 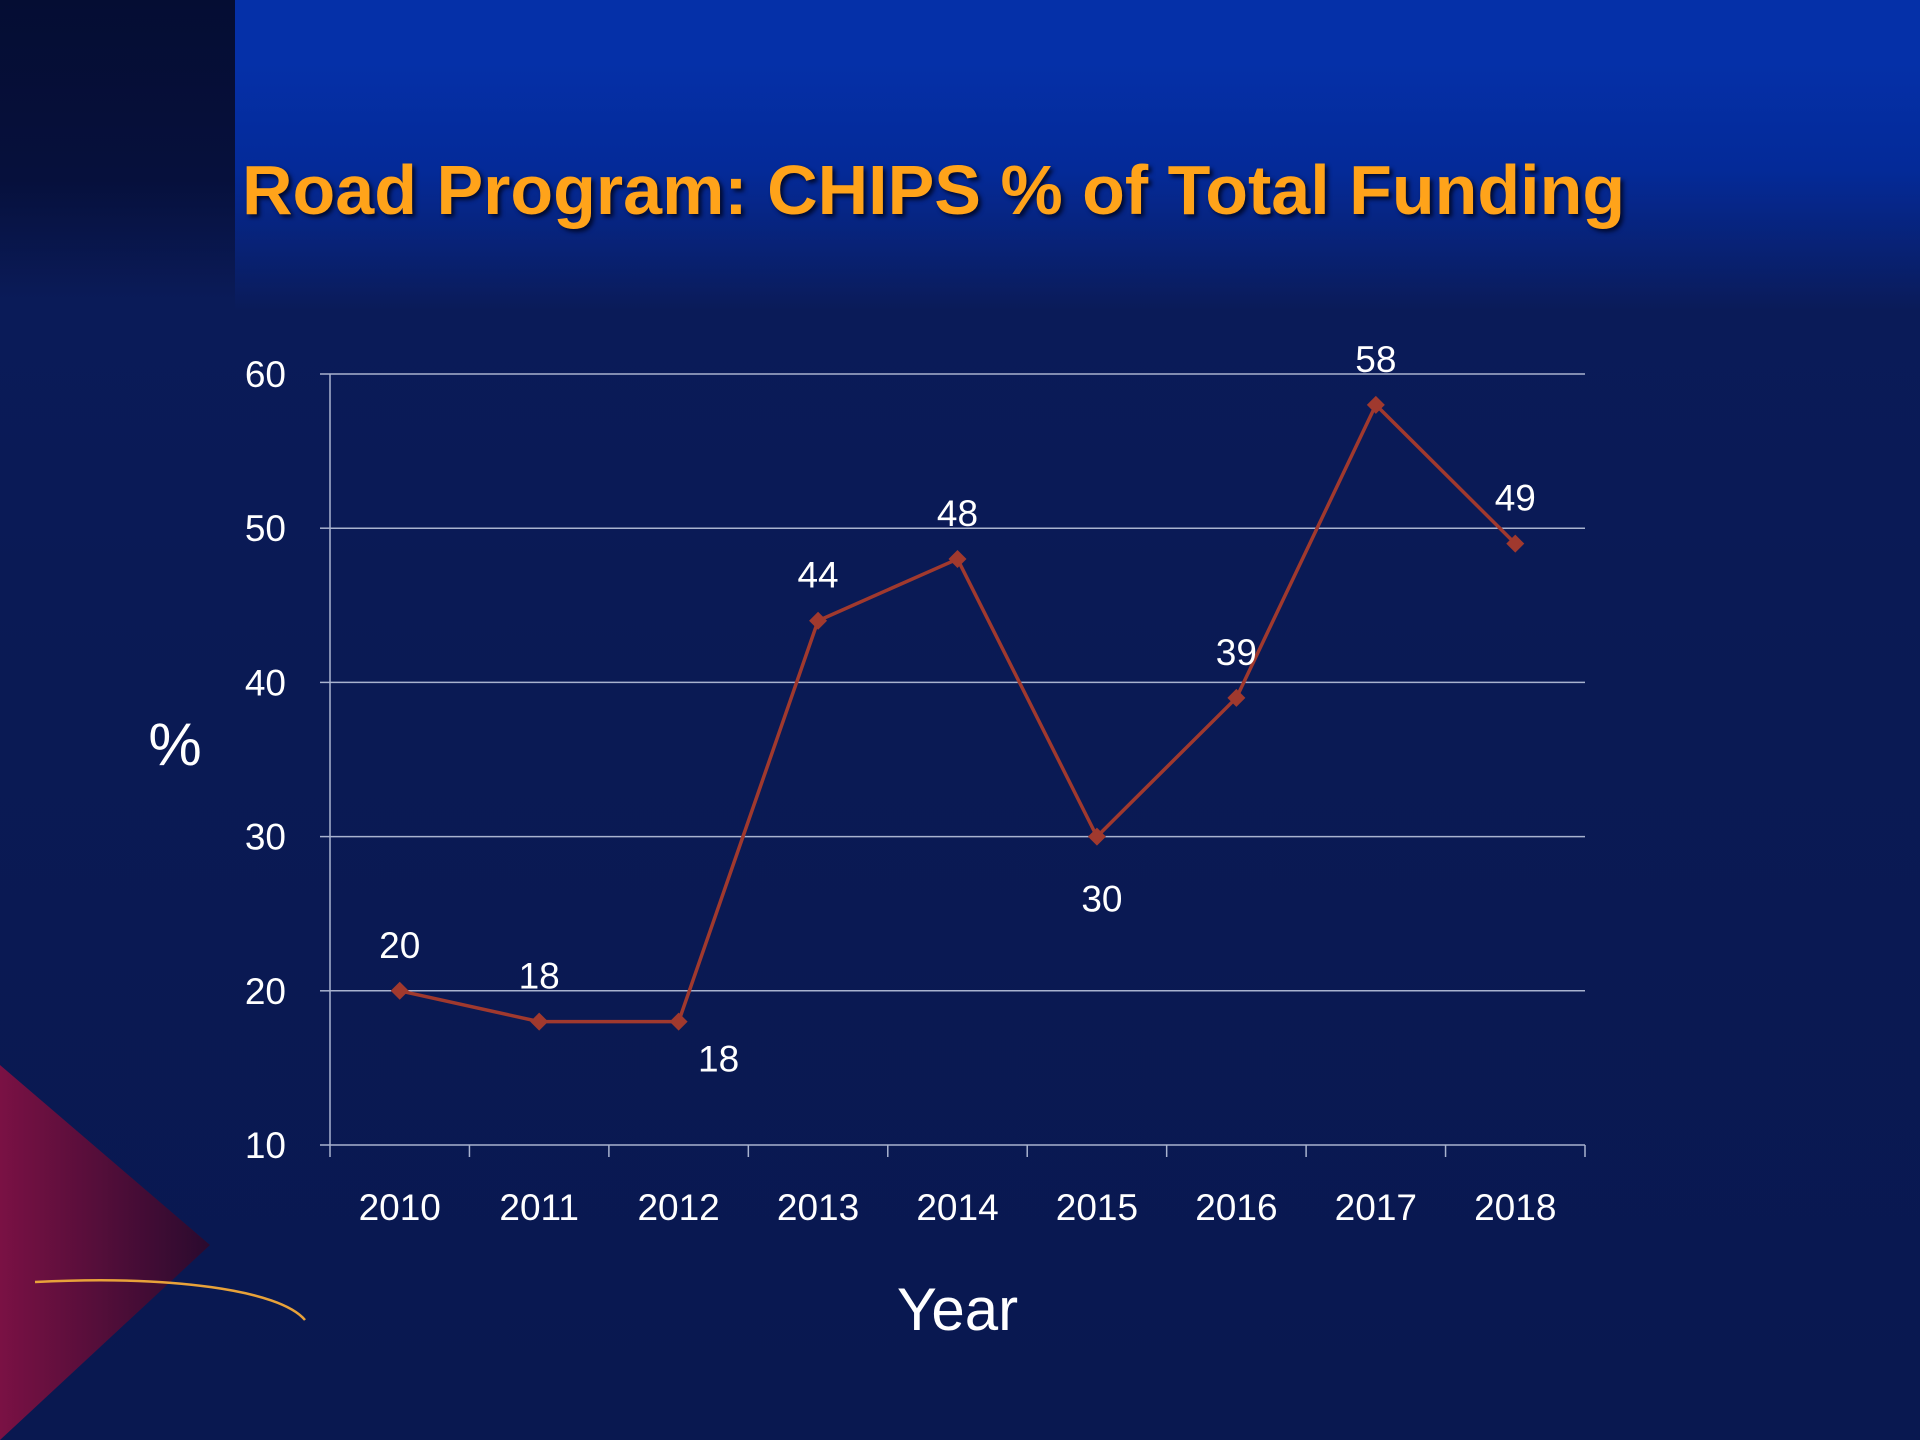 What do you see at coordinates (1515, 1207) in the screenshot?
I see `x-tick-label-2018: 2018` at bounding box center [1515, 1207].